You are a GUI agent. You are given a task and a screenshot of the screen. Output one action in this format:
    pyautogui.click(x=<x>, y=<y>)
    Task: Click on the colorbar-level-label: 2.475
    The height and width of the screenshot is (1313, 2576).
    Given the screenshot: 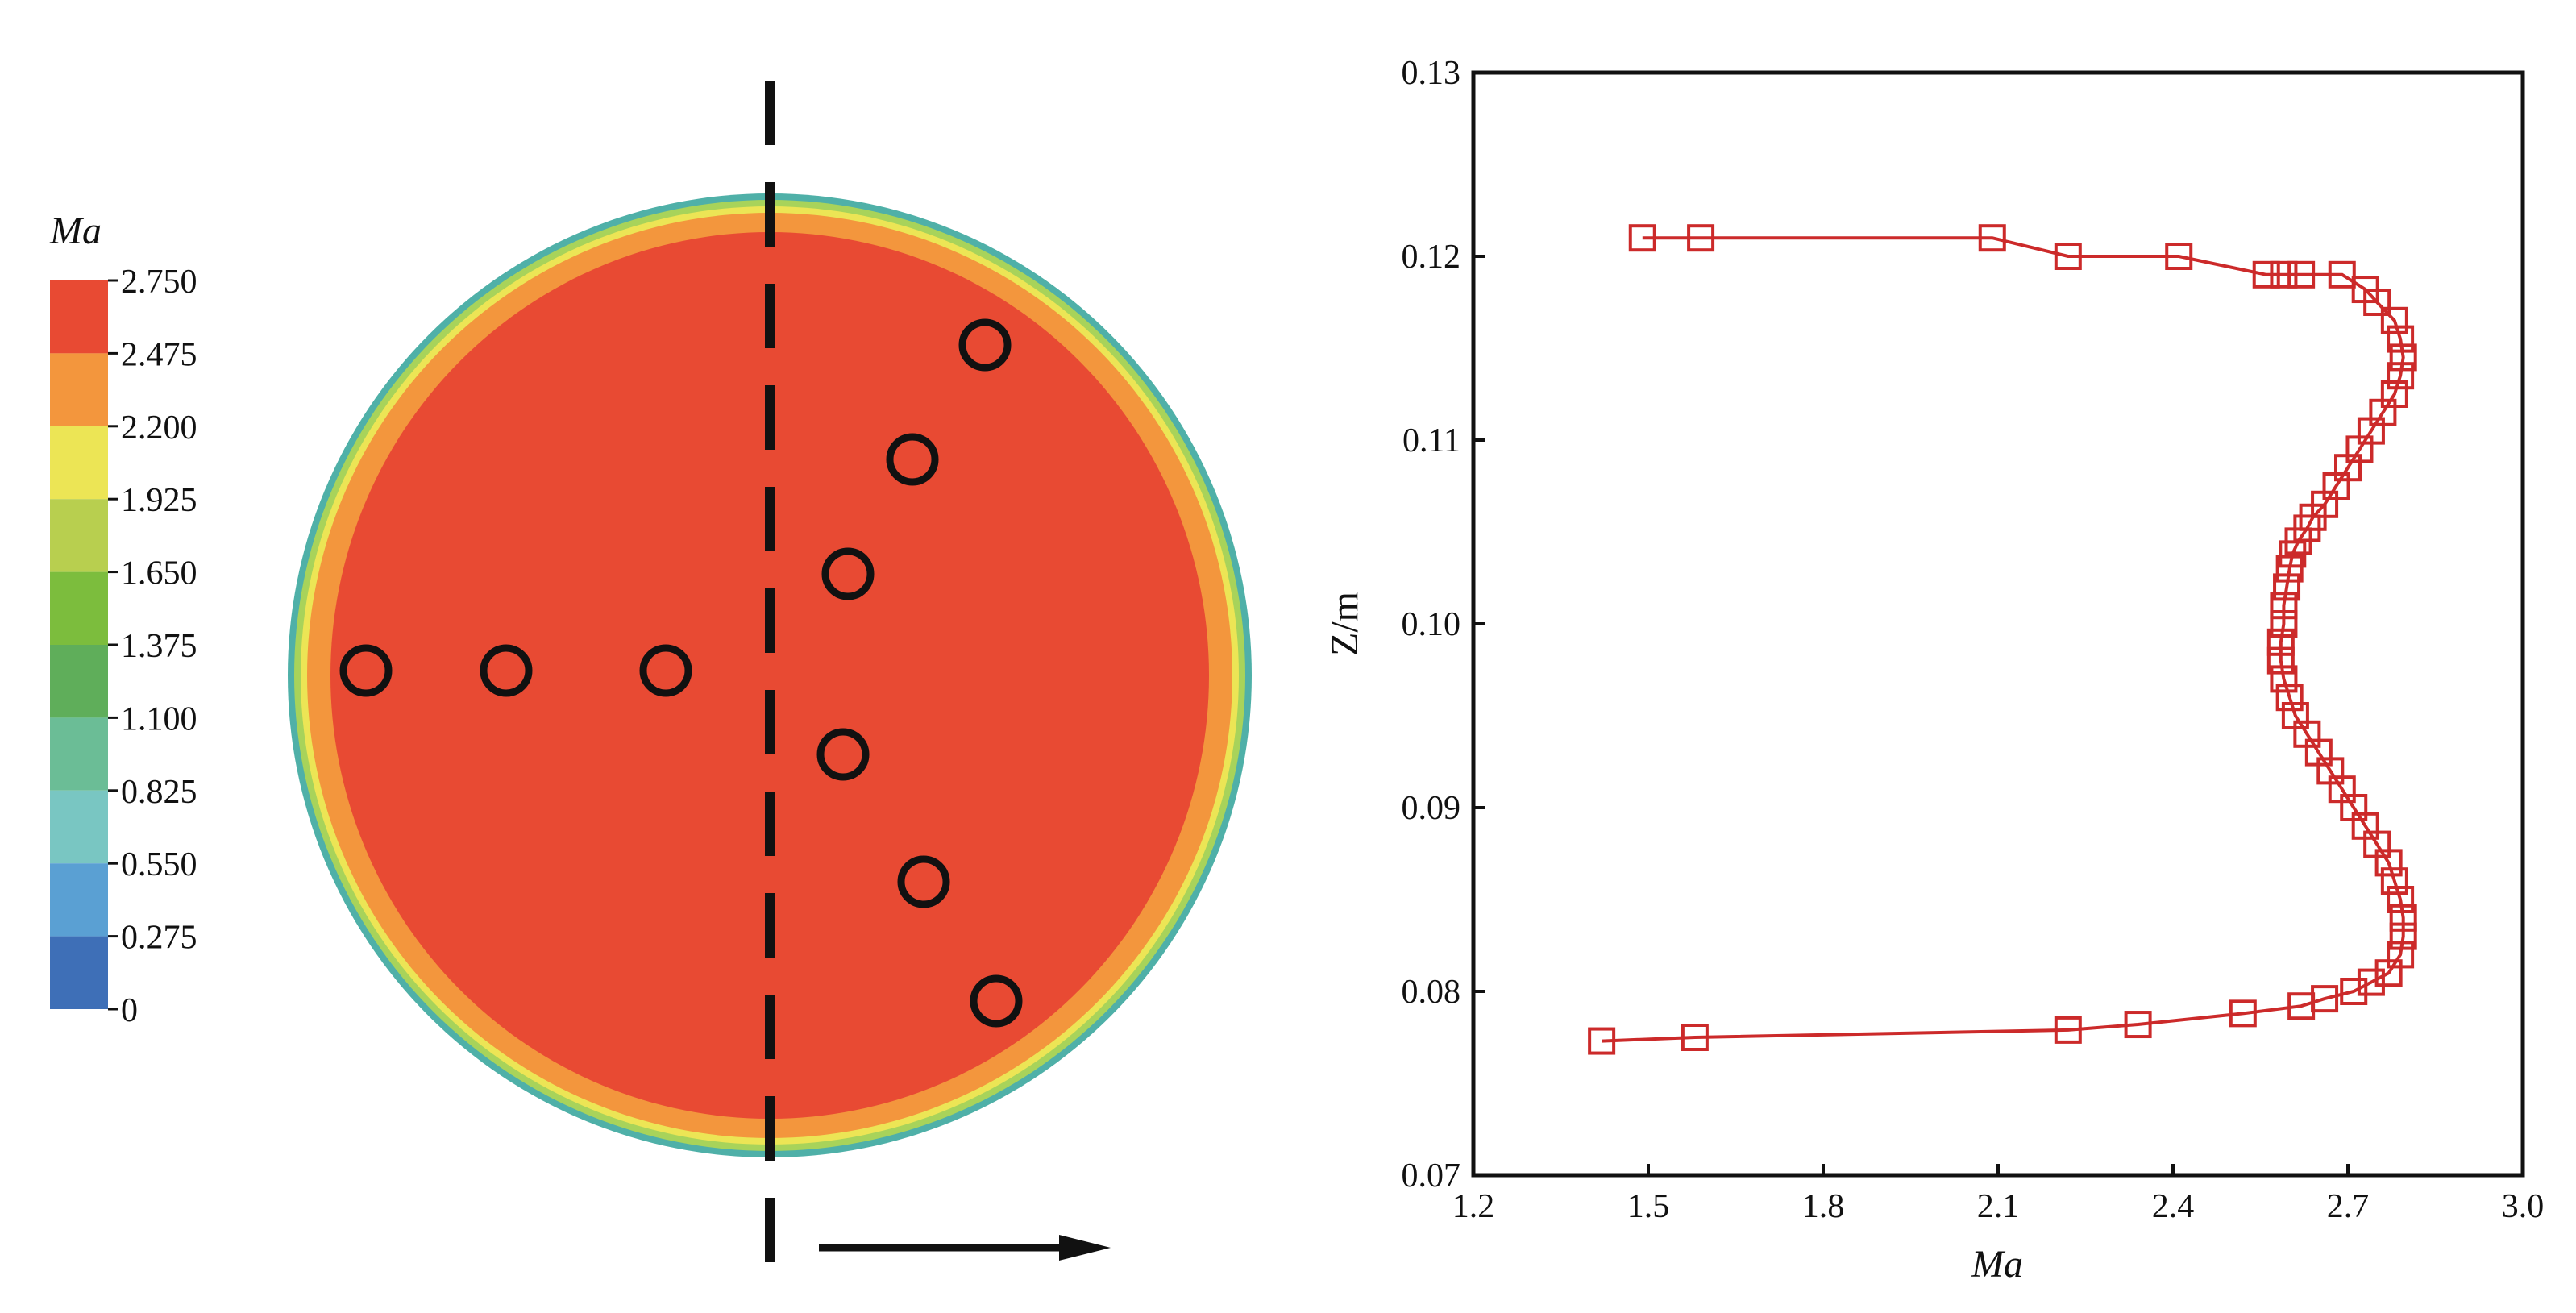 What is the action you would take?
    pyautogui.click(x=159, y=355)
    